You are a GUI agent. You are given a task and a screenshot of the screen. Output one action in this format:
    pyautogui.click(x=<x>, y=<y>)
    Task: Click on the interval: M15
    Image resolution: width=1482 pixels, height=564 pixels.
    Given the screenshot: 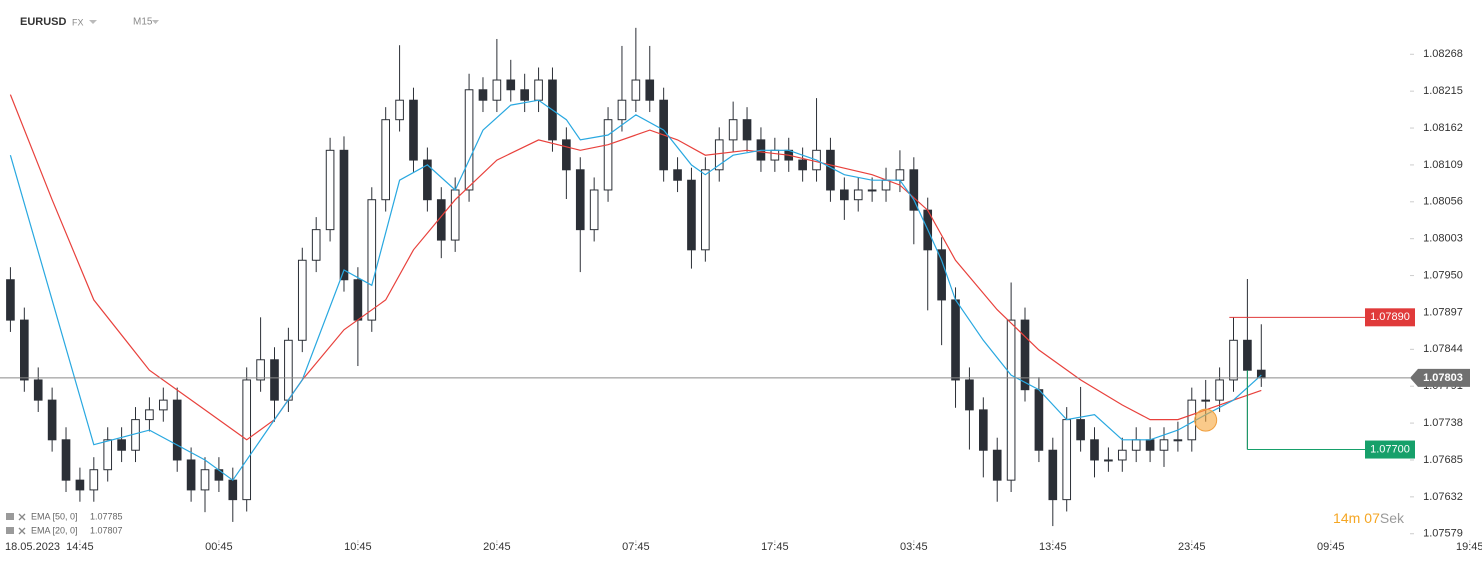 What is the action you would take?
    pyautogui.click(x=143, y=22)
    